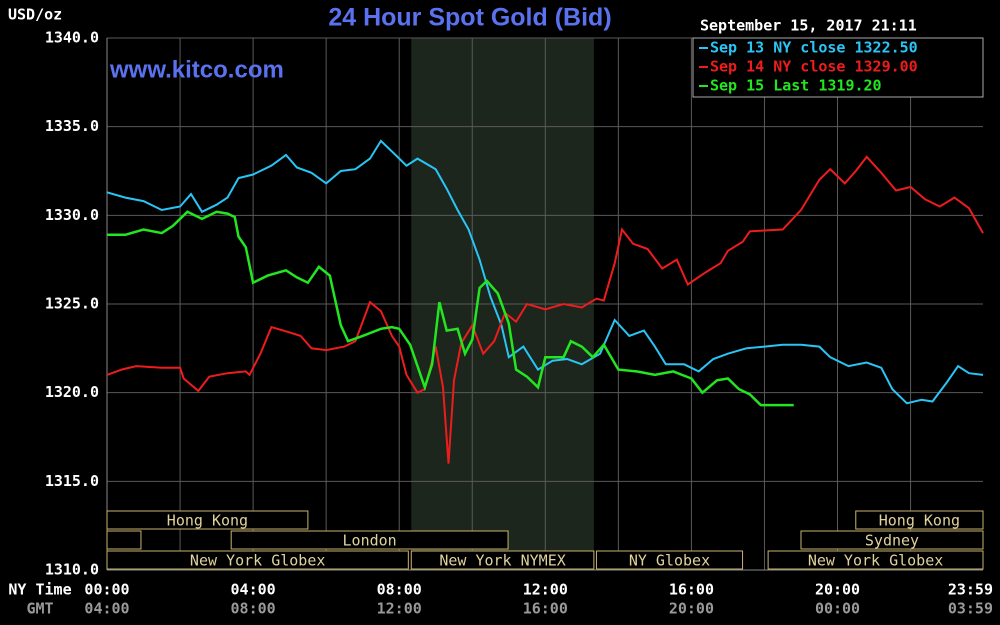 The width and height of the screenshot is (1000, 625). What do you see at coordinates (814, 67) in the screenshot?
I see `legend-entry: Sep 14 NY close 1329.00` at bounding box center [814, 67].